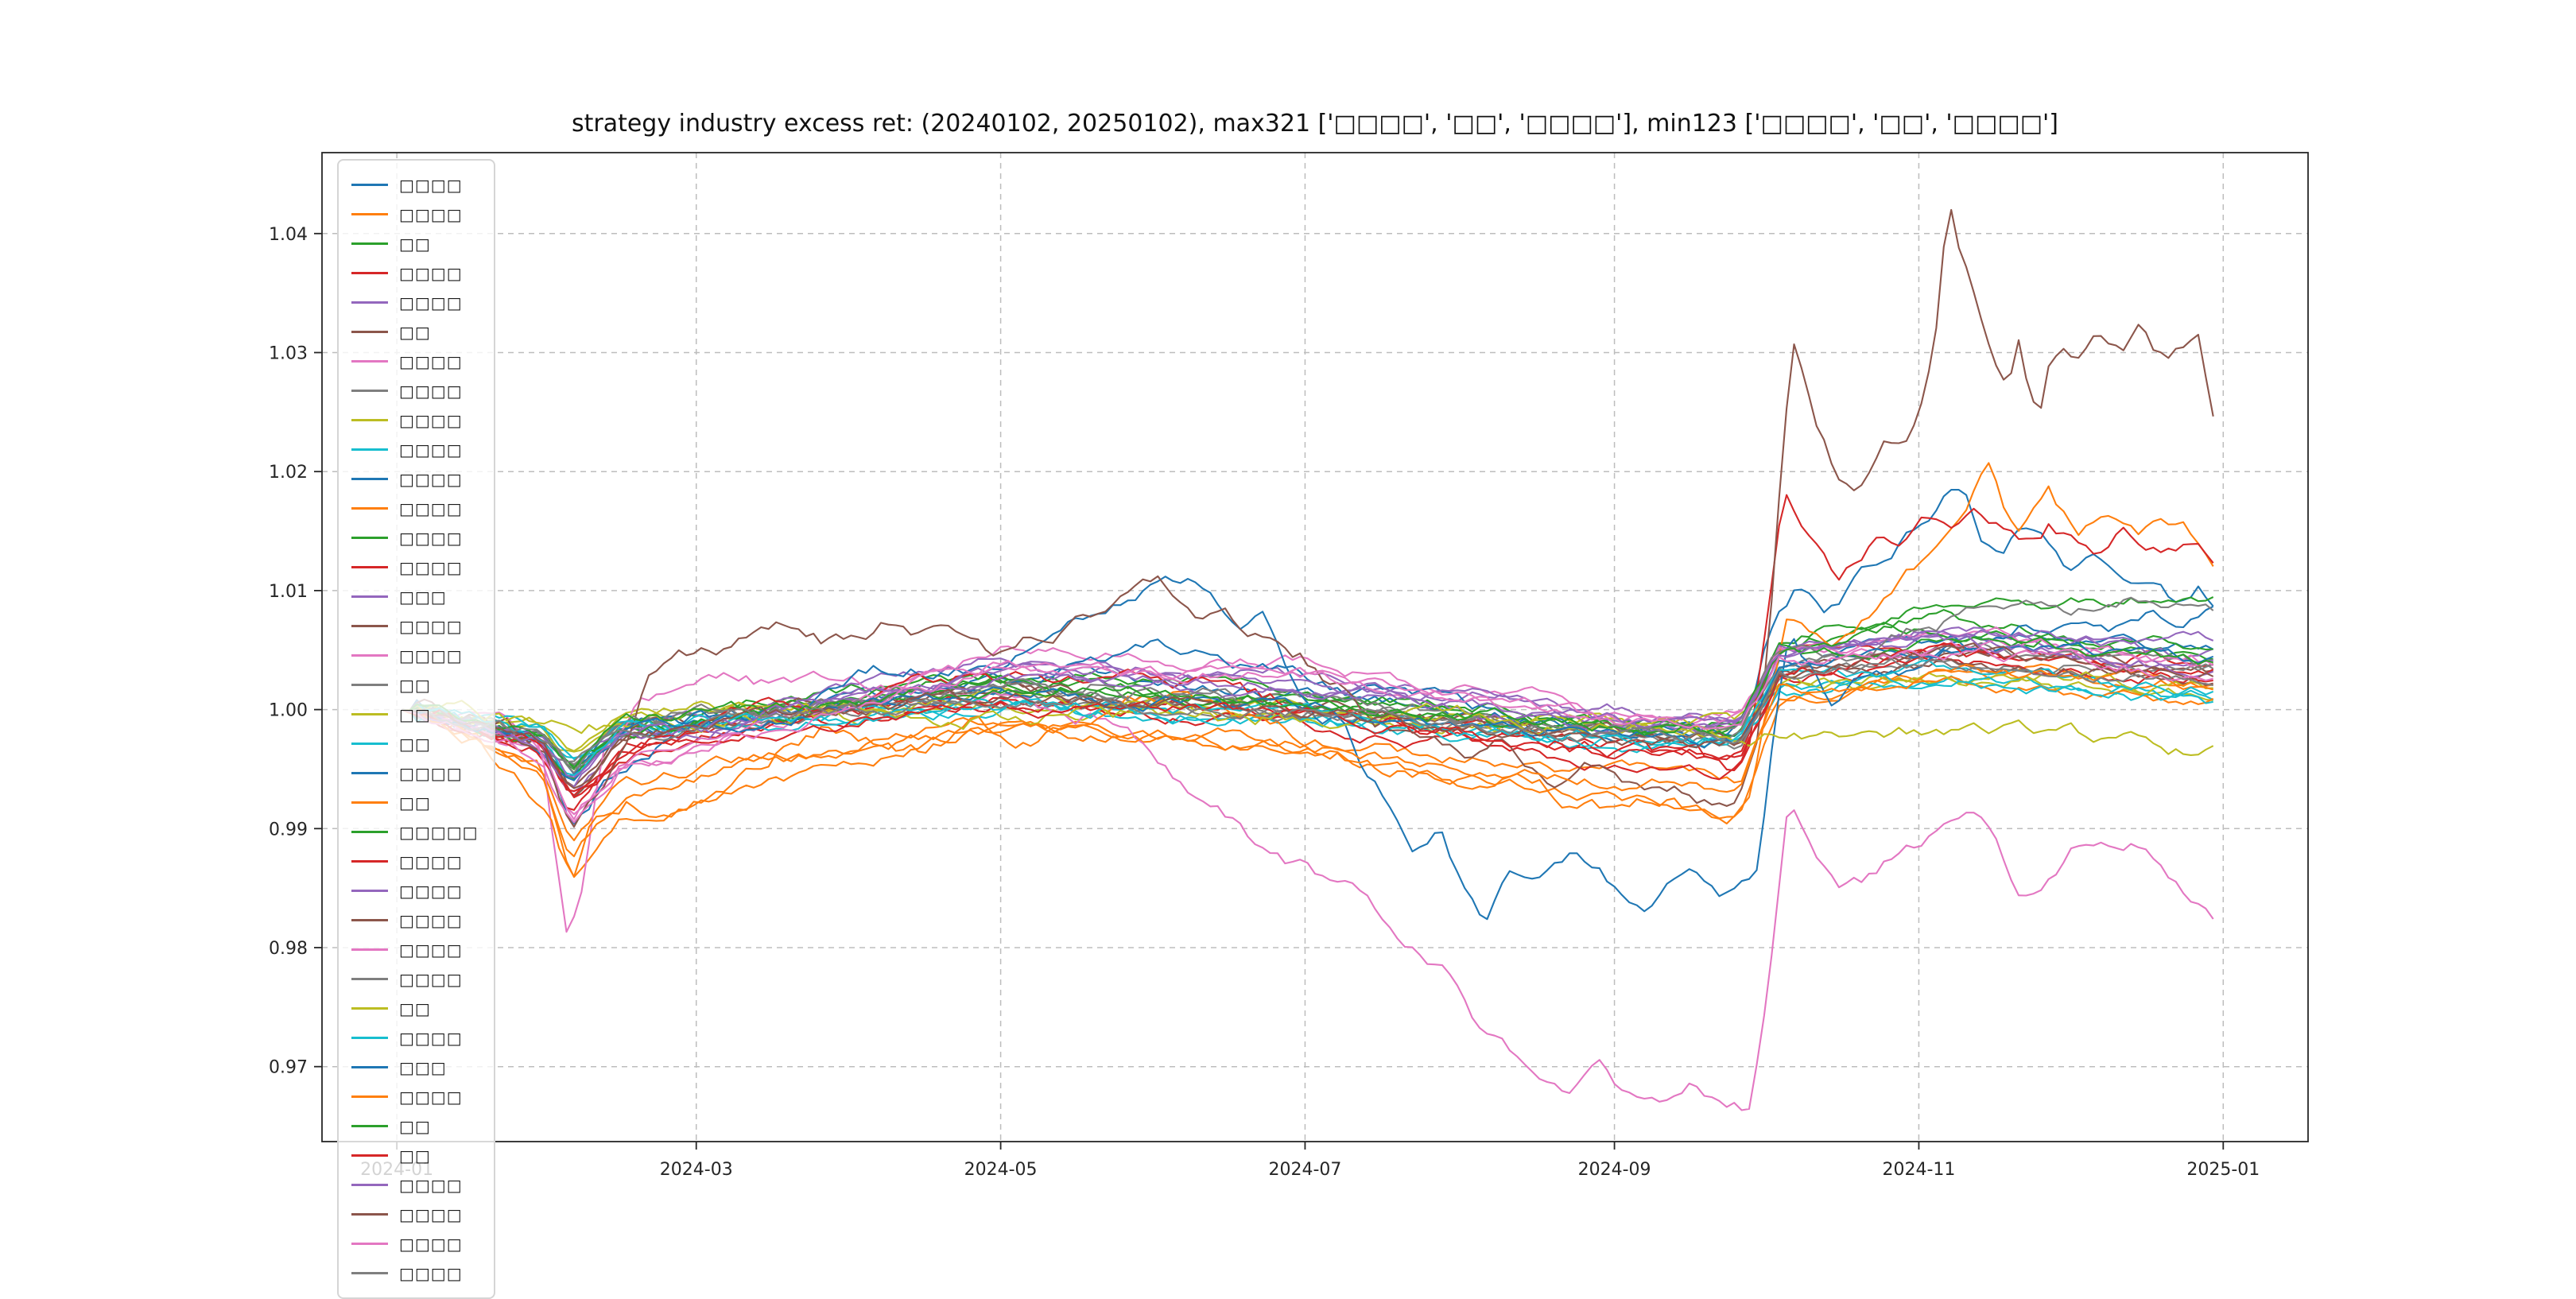 The height and width of the screenshot is (1299, 2576). Describe the element at coordinates (1615, 1170) in the screenshot. I see `x-tick-label: 2024-09` at that location.